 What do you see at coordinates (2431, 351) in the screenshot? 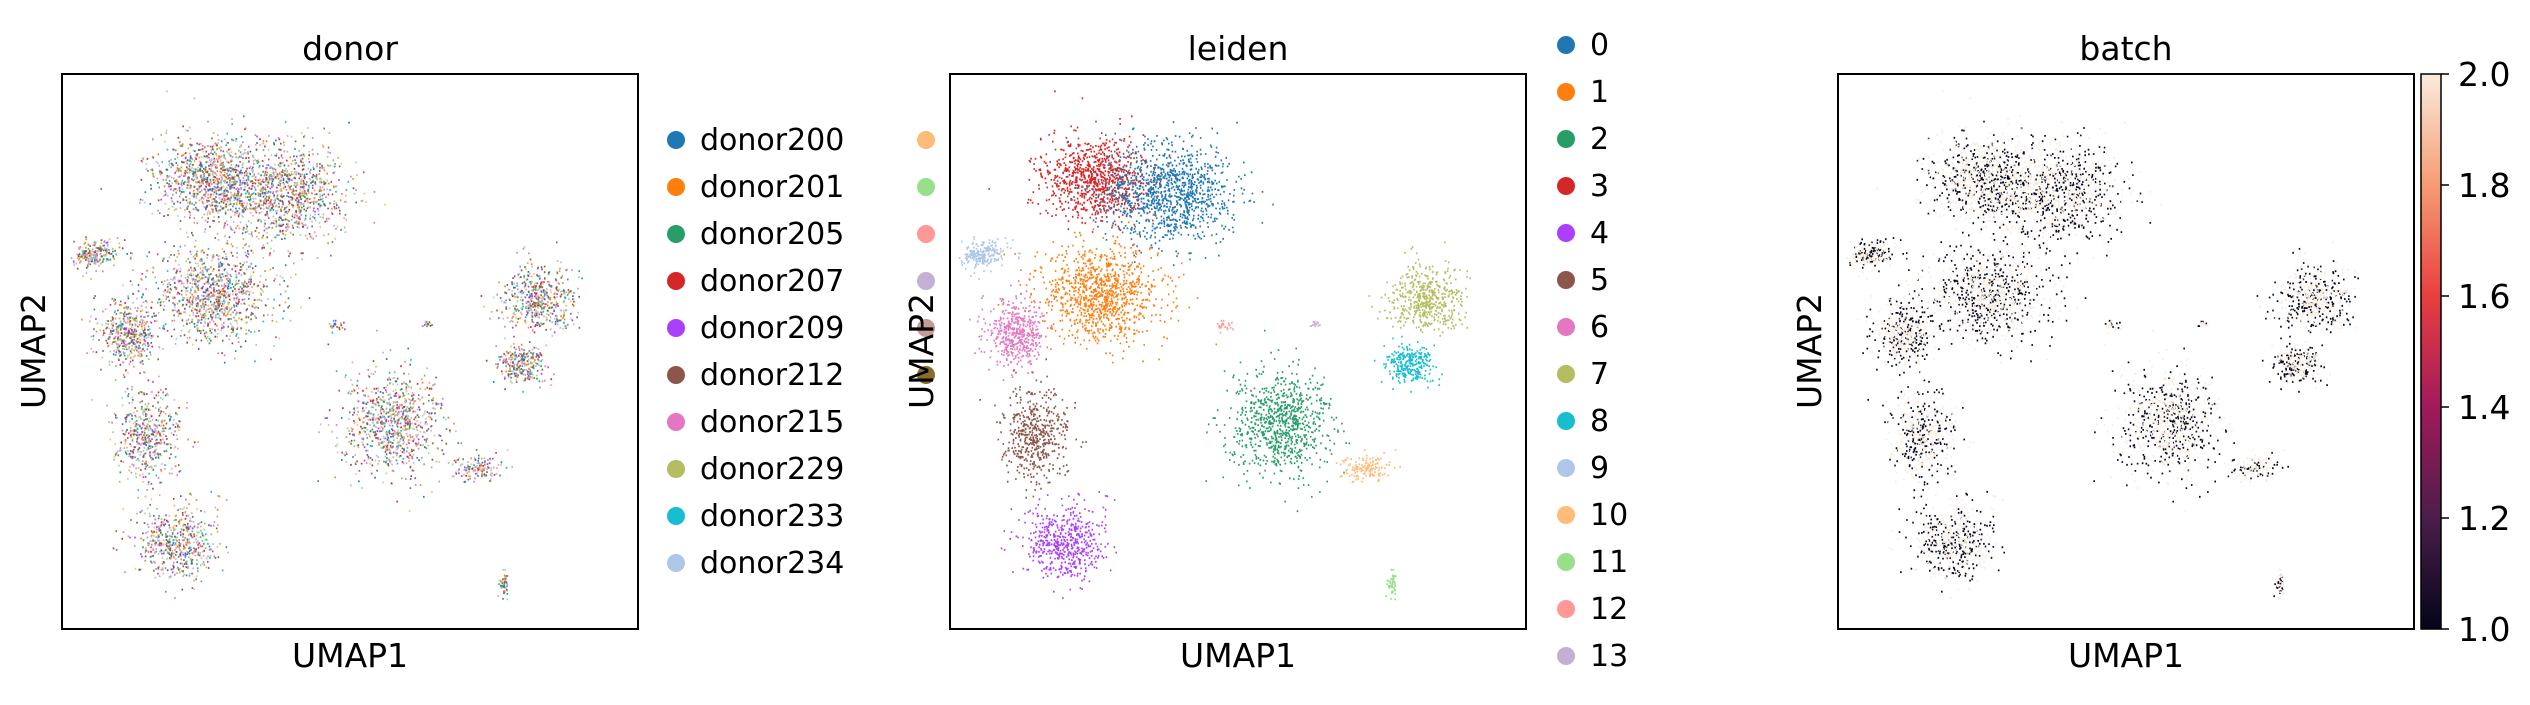
I see `batch-colorbar` at bounding box center [2431, 351].